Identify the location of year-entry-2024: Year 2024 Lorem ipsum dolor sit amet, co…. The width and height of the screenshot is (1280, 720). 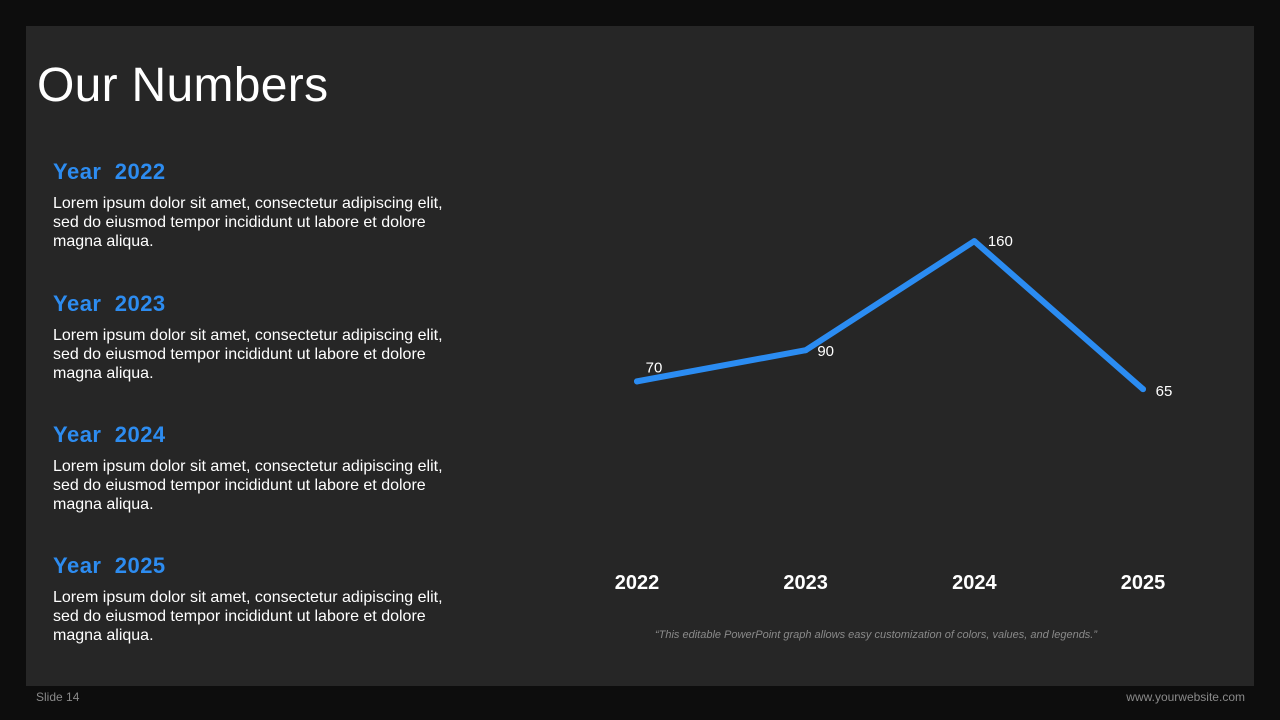
(253, 467).